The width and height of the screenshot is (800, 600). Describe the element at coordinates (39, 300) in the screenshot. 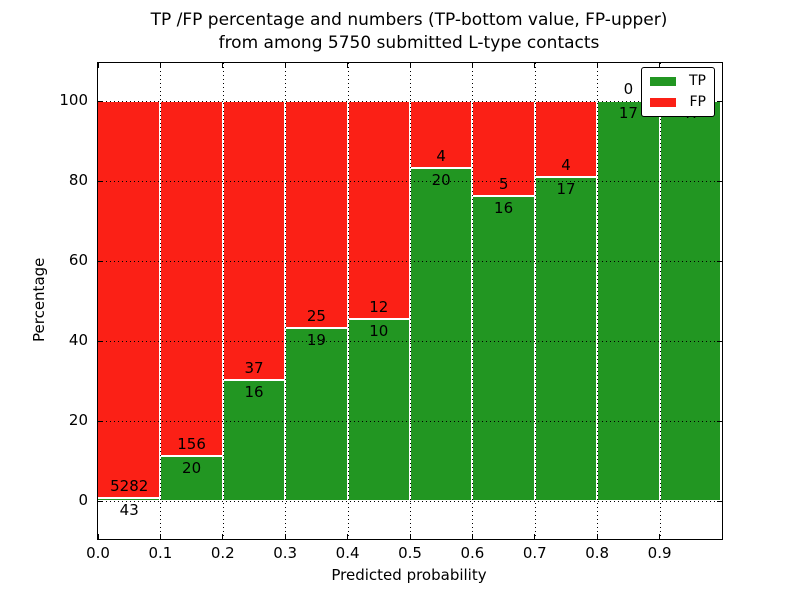

I see `y-axis-label: Percentage` at that location.